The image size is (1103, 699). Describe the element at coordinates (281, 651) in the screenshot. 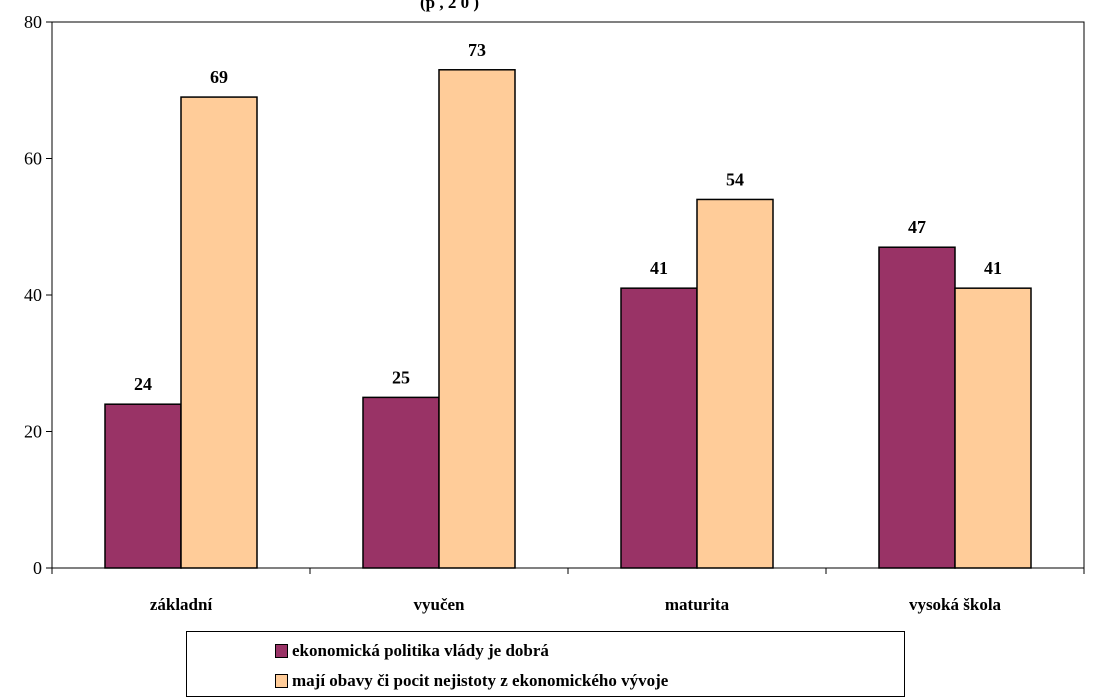

I see `legend-swatch-purple` at that location.